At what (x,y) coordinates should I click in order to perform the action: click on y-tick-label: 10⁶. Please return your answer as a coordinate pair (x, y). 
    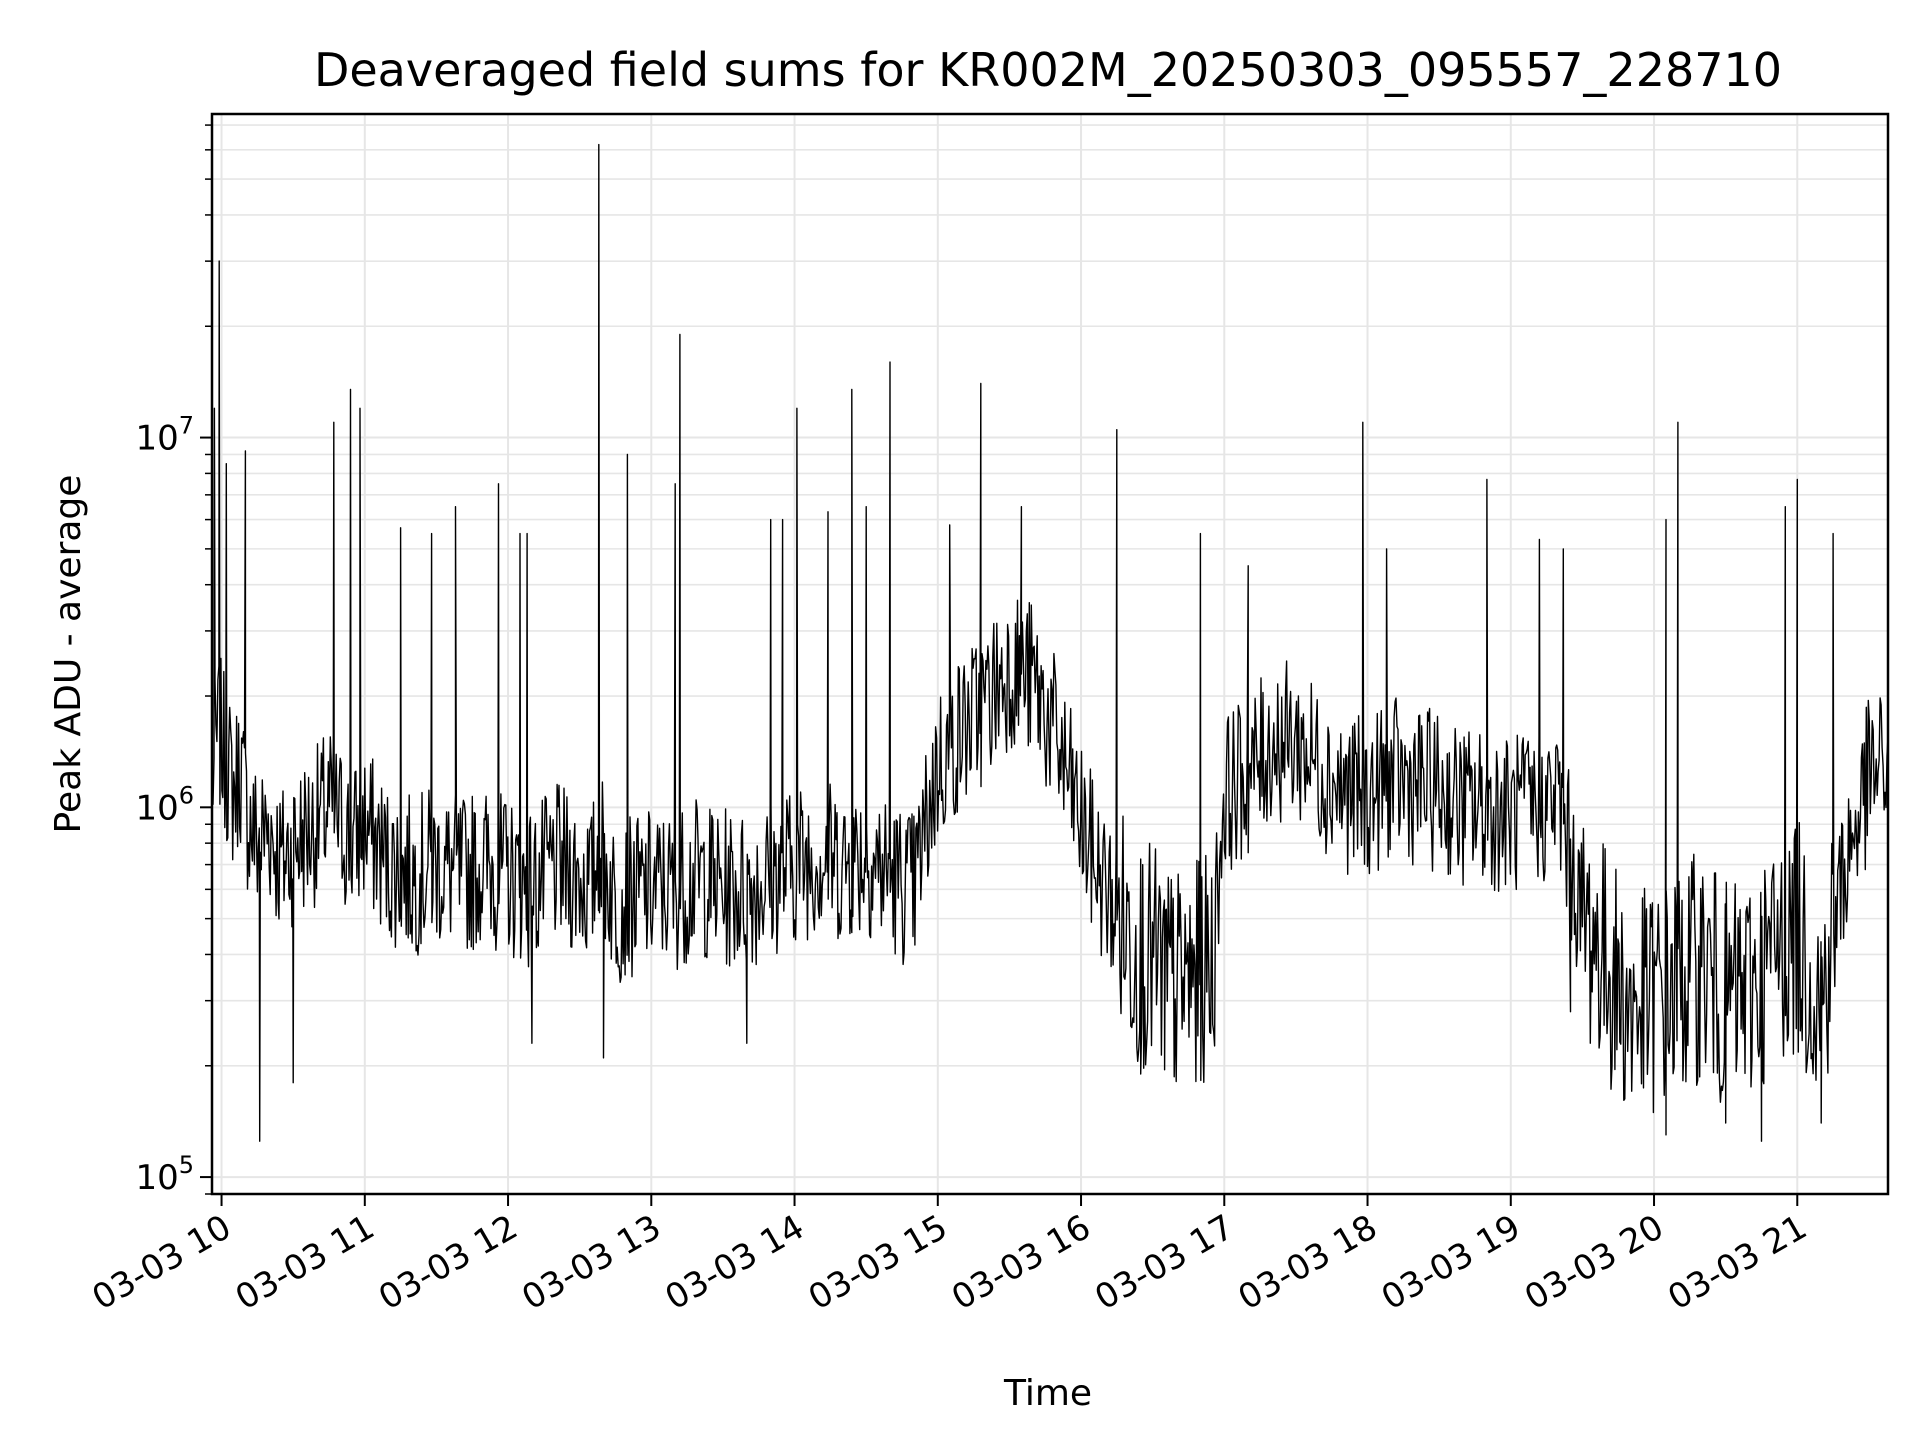
    Looking at the image, I should click on (164, 804).